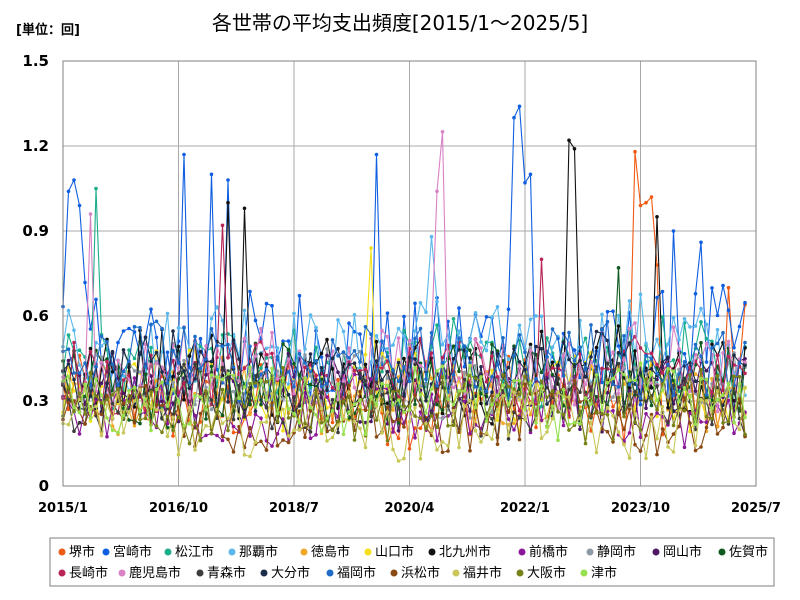 Image resolution: width=800 pixels, height=600 pixels. Describe the element at coordinates (394, 552) in the screenshot. I see `legend-label: 山口市` at that location.